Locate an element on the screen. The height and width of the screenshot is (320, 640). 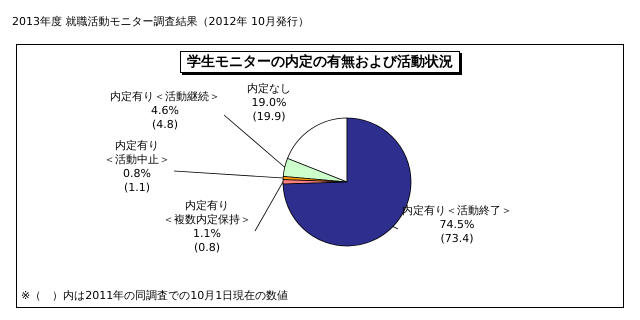
slice-label: 内定有り＜活動中止＞ is located at coordinates (137, 152).